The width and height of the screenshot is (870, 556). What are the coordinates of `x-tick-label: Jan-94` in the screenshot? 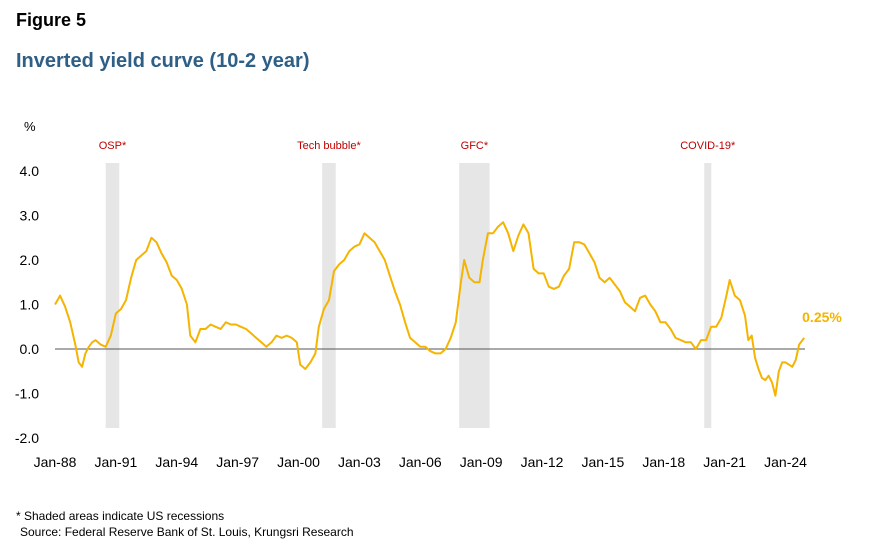 It's located at (176, 462).